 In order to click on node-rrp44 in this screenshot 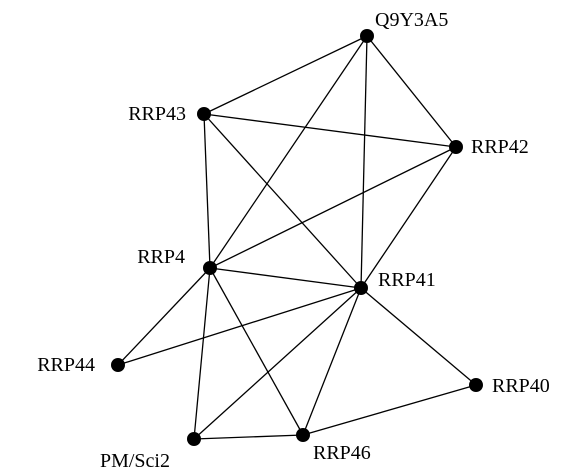, I will do `click(118, 365)`.